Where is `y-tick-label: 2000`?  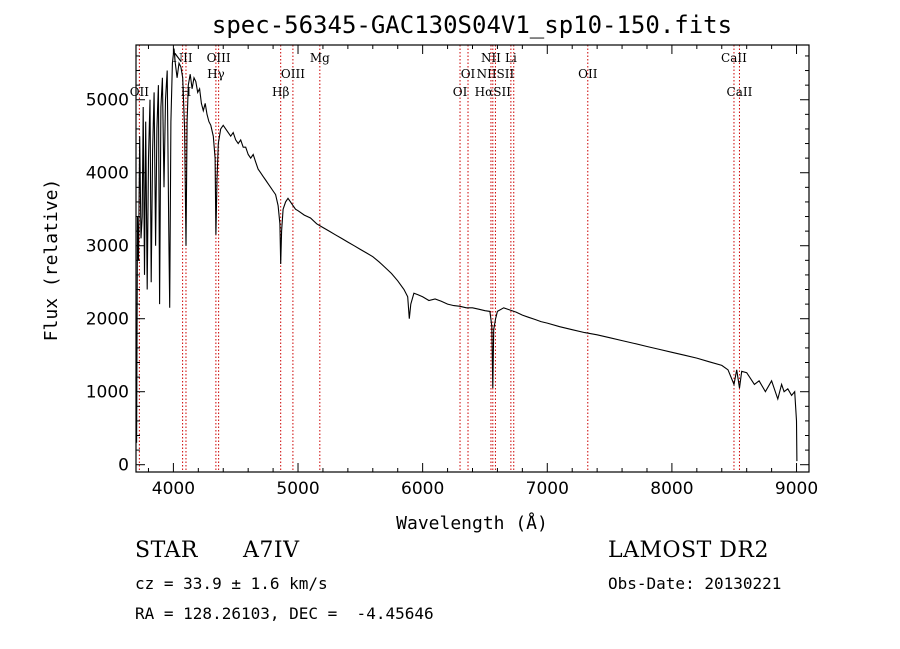 y-tick-label: 2000 is located at coordinates (107, 320).